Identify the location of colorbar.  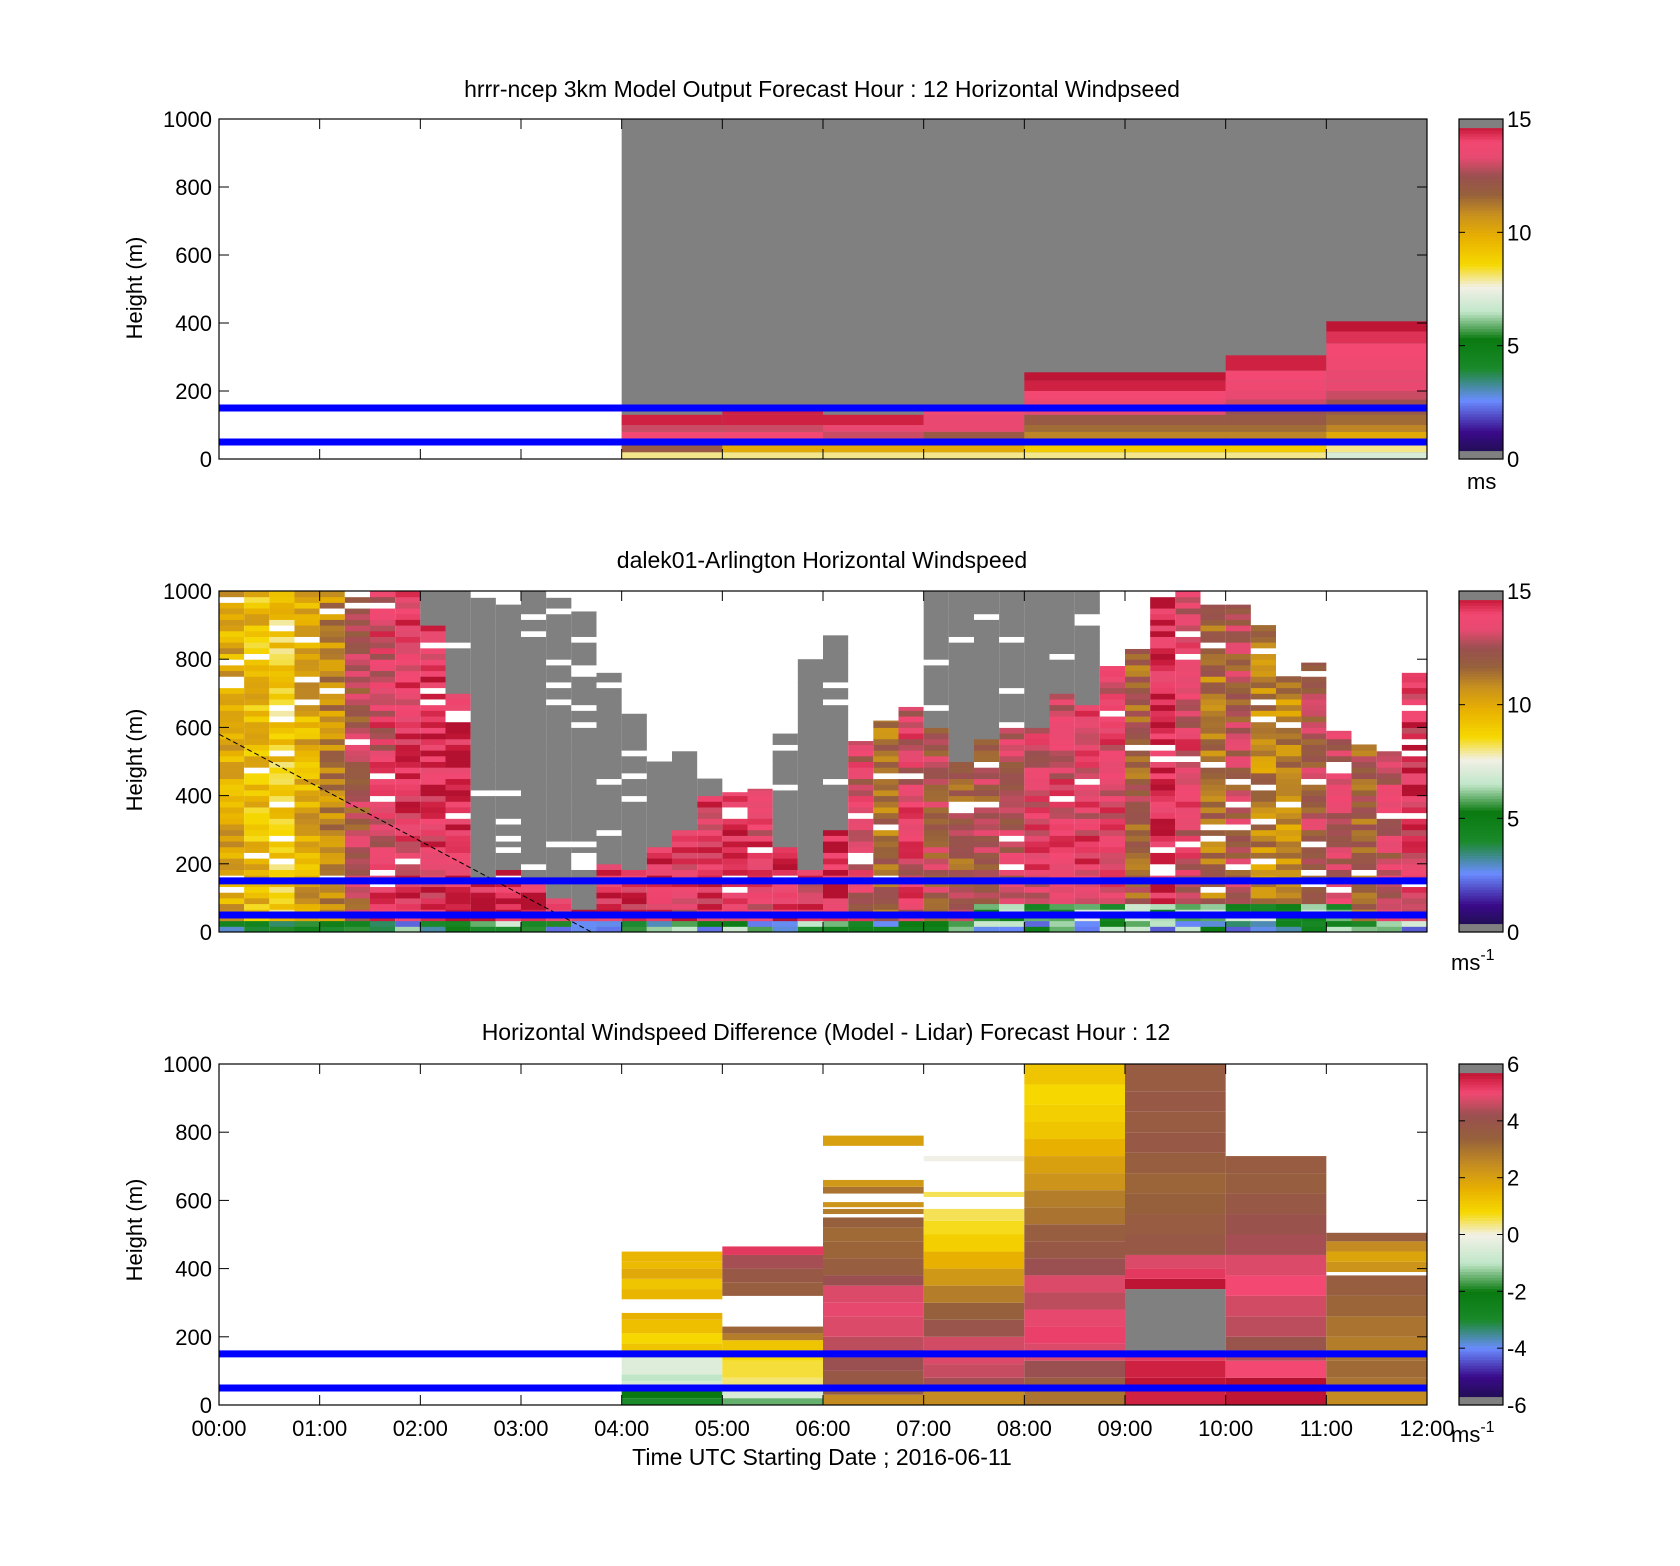
(1481, 1235).